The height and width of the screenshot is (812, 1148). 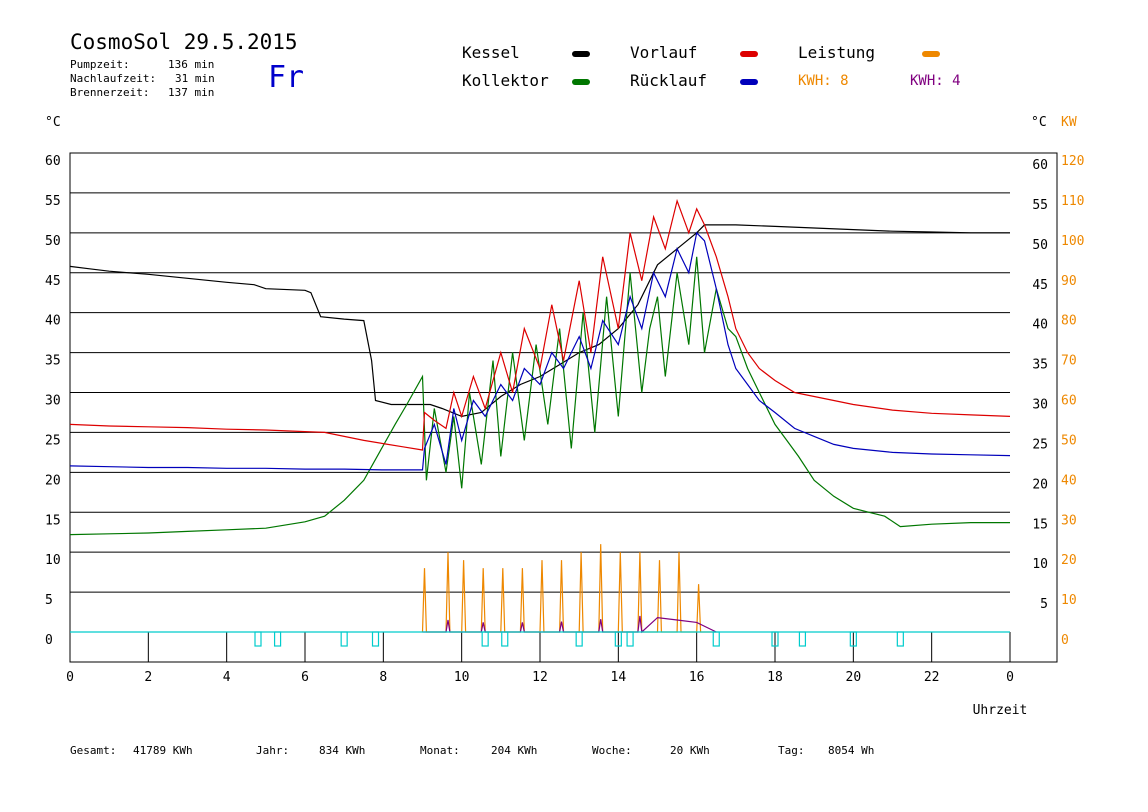 What do you see at coordinates (1069, 361) in the screenshot?
I see `y2-tick-label: 70` at bounding box center [1069, 361].